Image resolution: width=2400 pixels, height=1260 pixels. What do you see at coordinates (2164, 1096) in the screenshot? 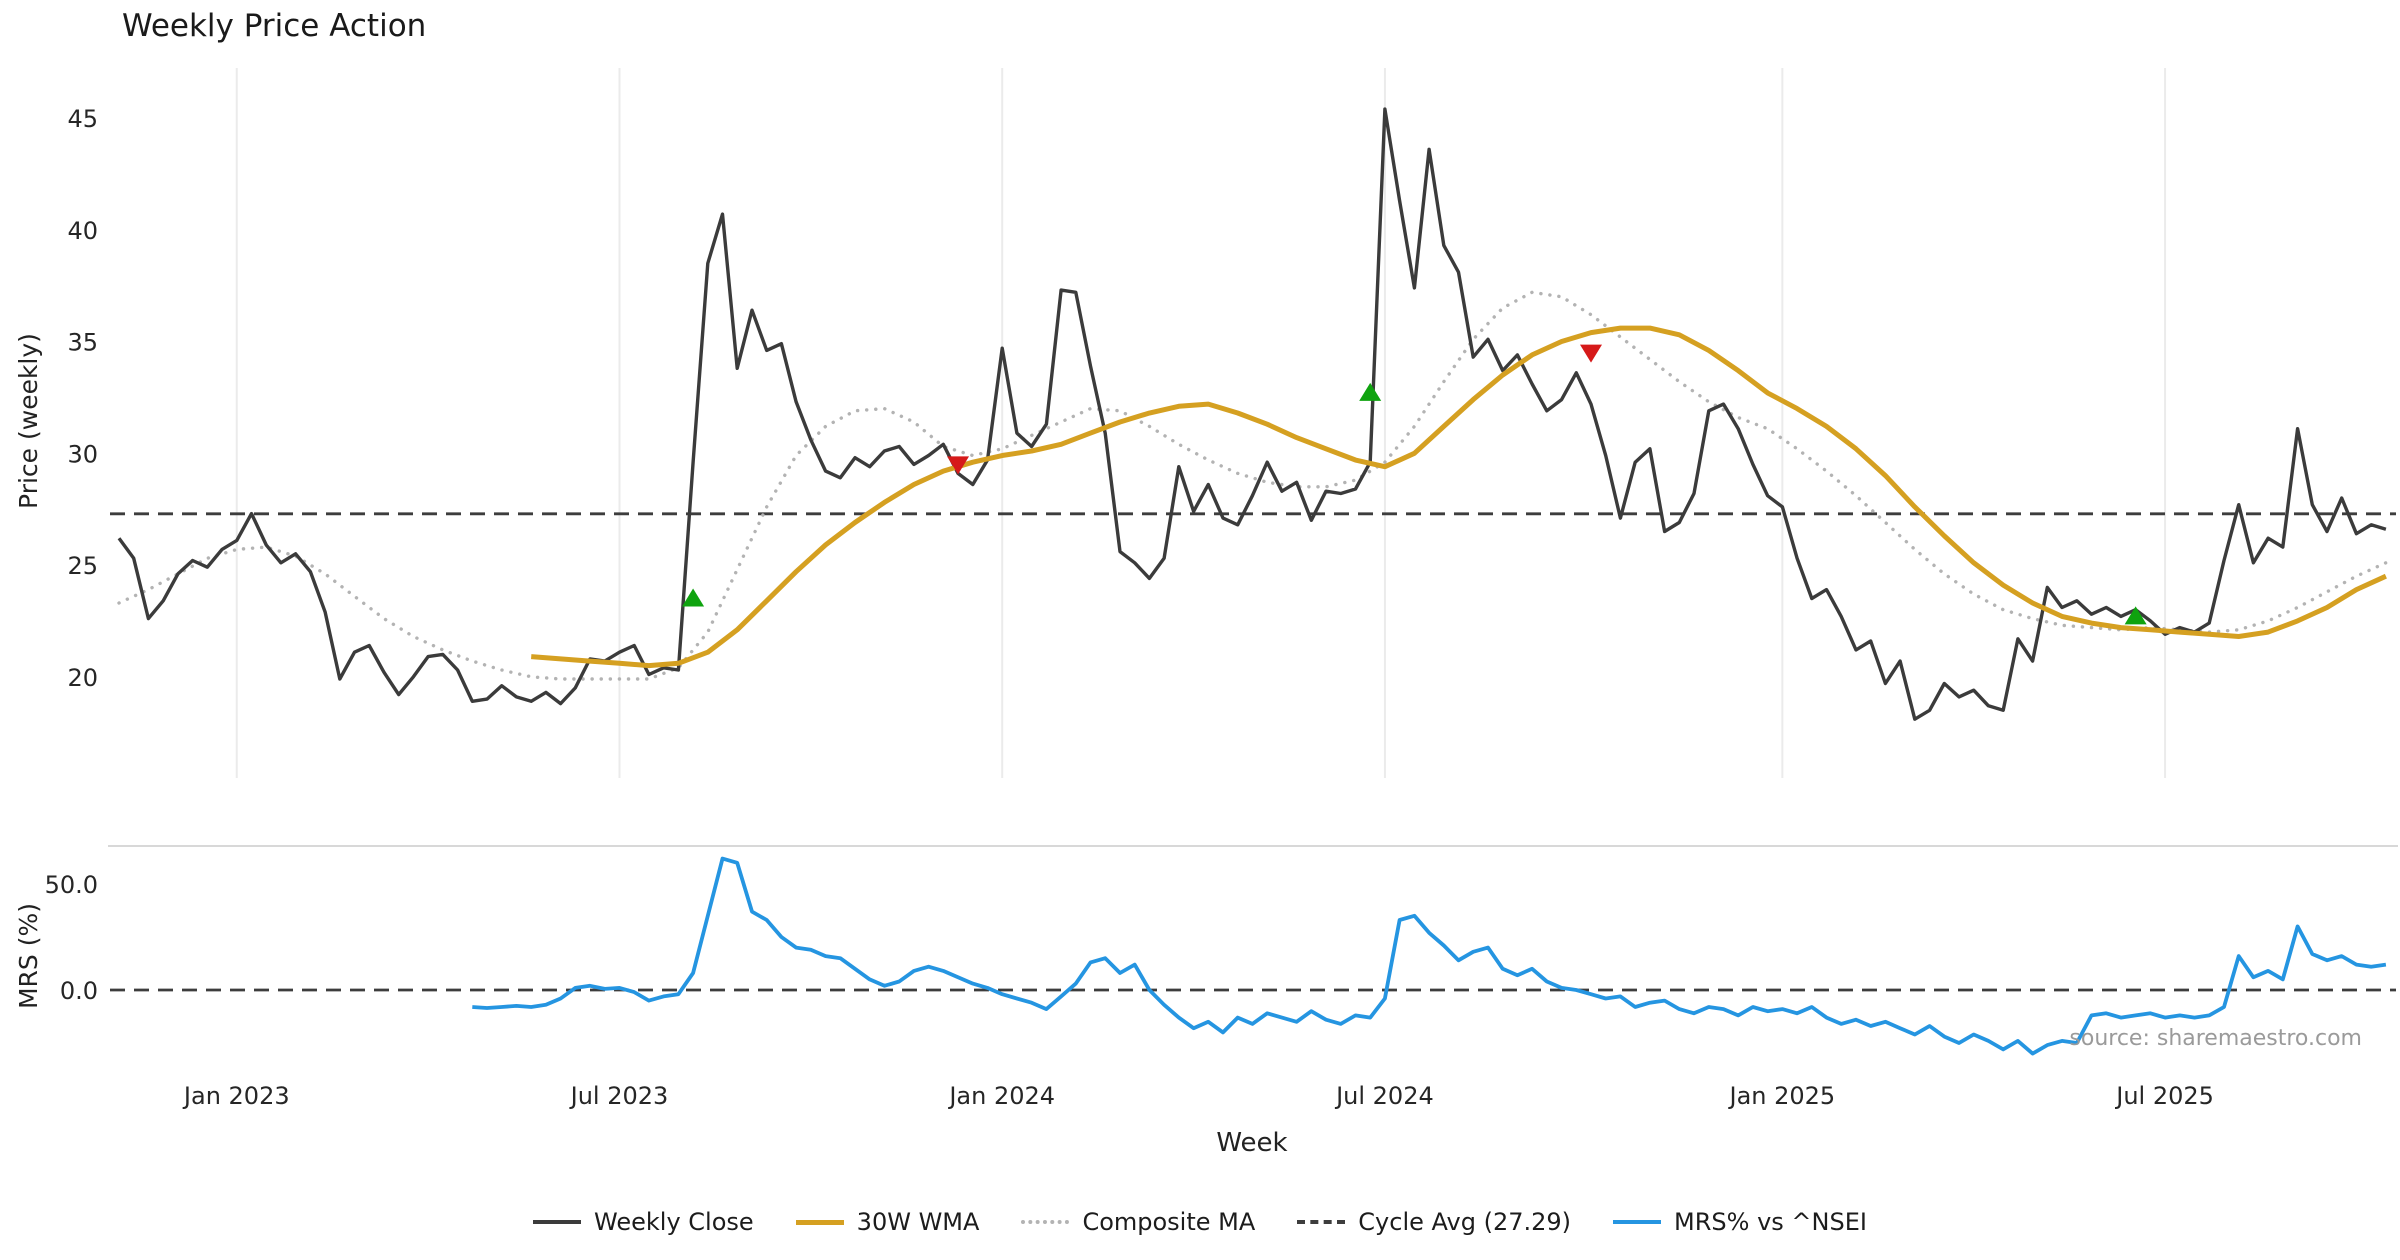
I see `x-tick-label: Jul 2025` at bounding box center [2164, 1096].